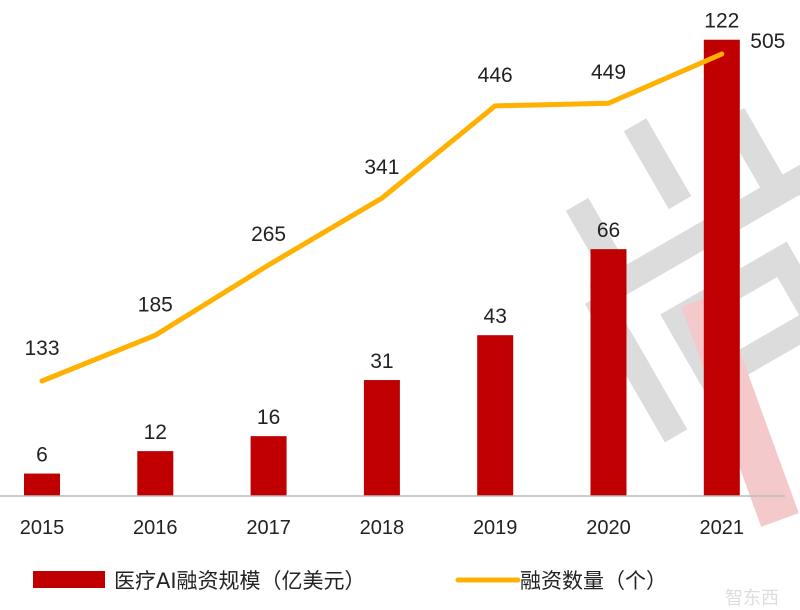 The image size is (800, 610). I want to click on bar-2021, so click(721, 267).